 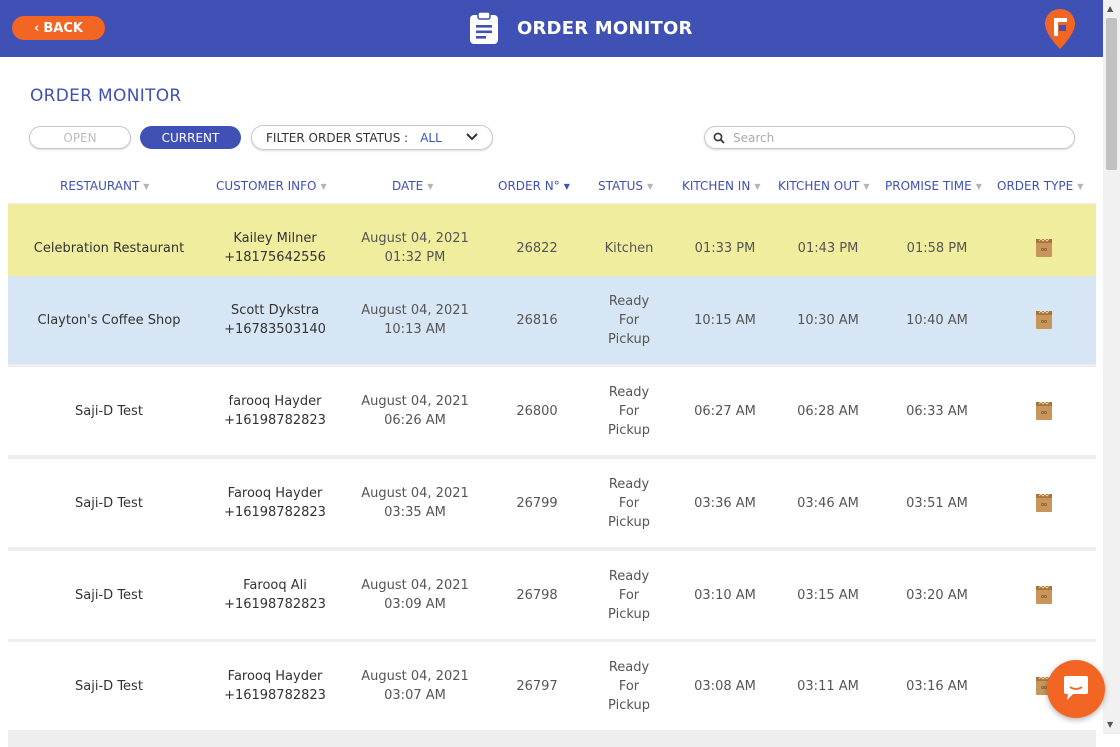 I want to click on sort-caret-active-icon: ▼, so click(x=566, y=186).